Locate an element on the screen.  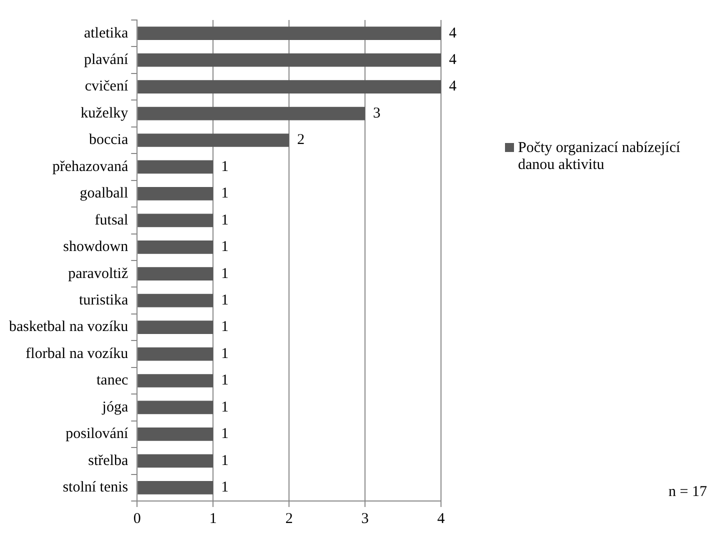
y-tick-label: florbal na vozíku is located at coordinates (77, 354).